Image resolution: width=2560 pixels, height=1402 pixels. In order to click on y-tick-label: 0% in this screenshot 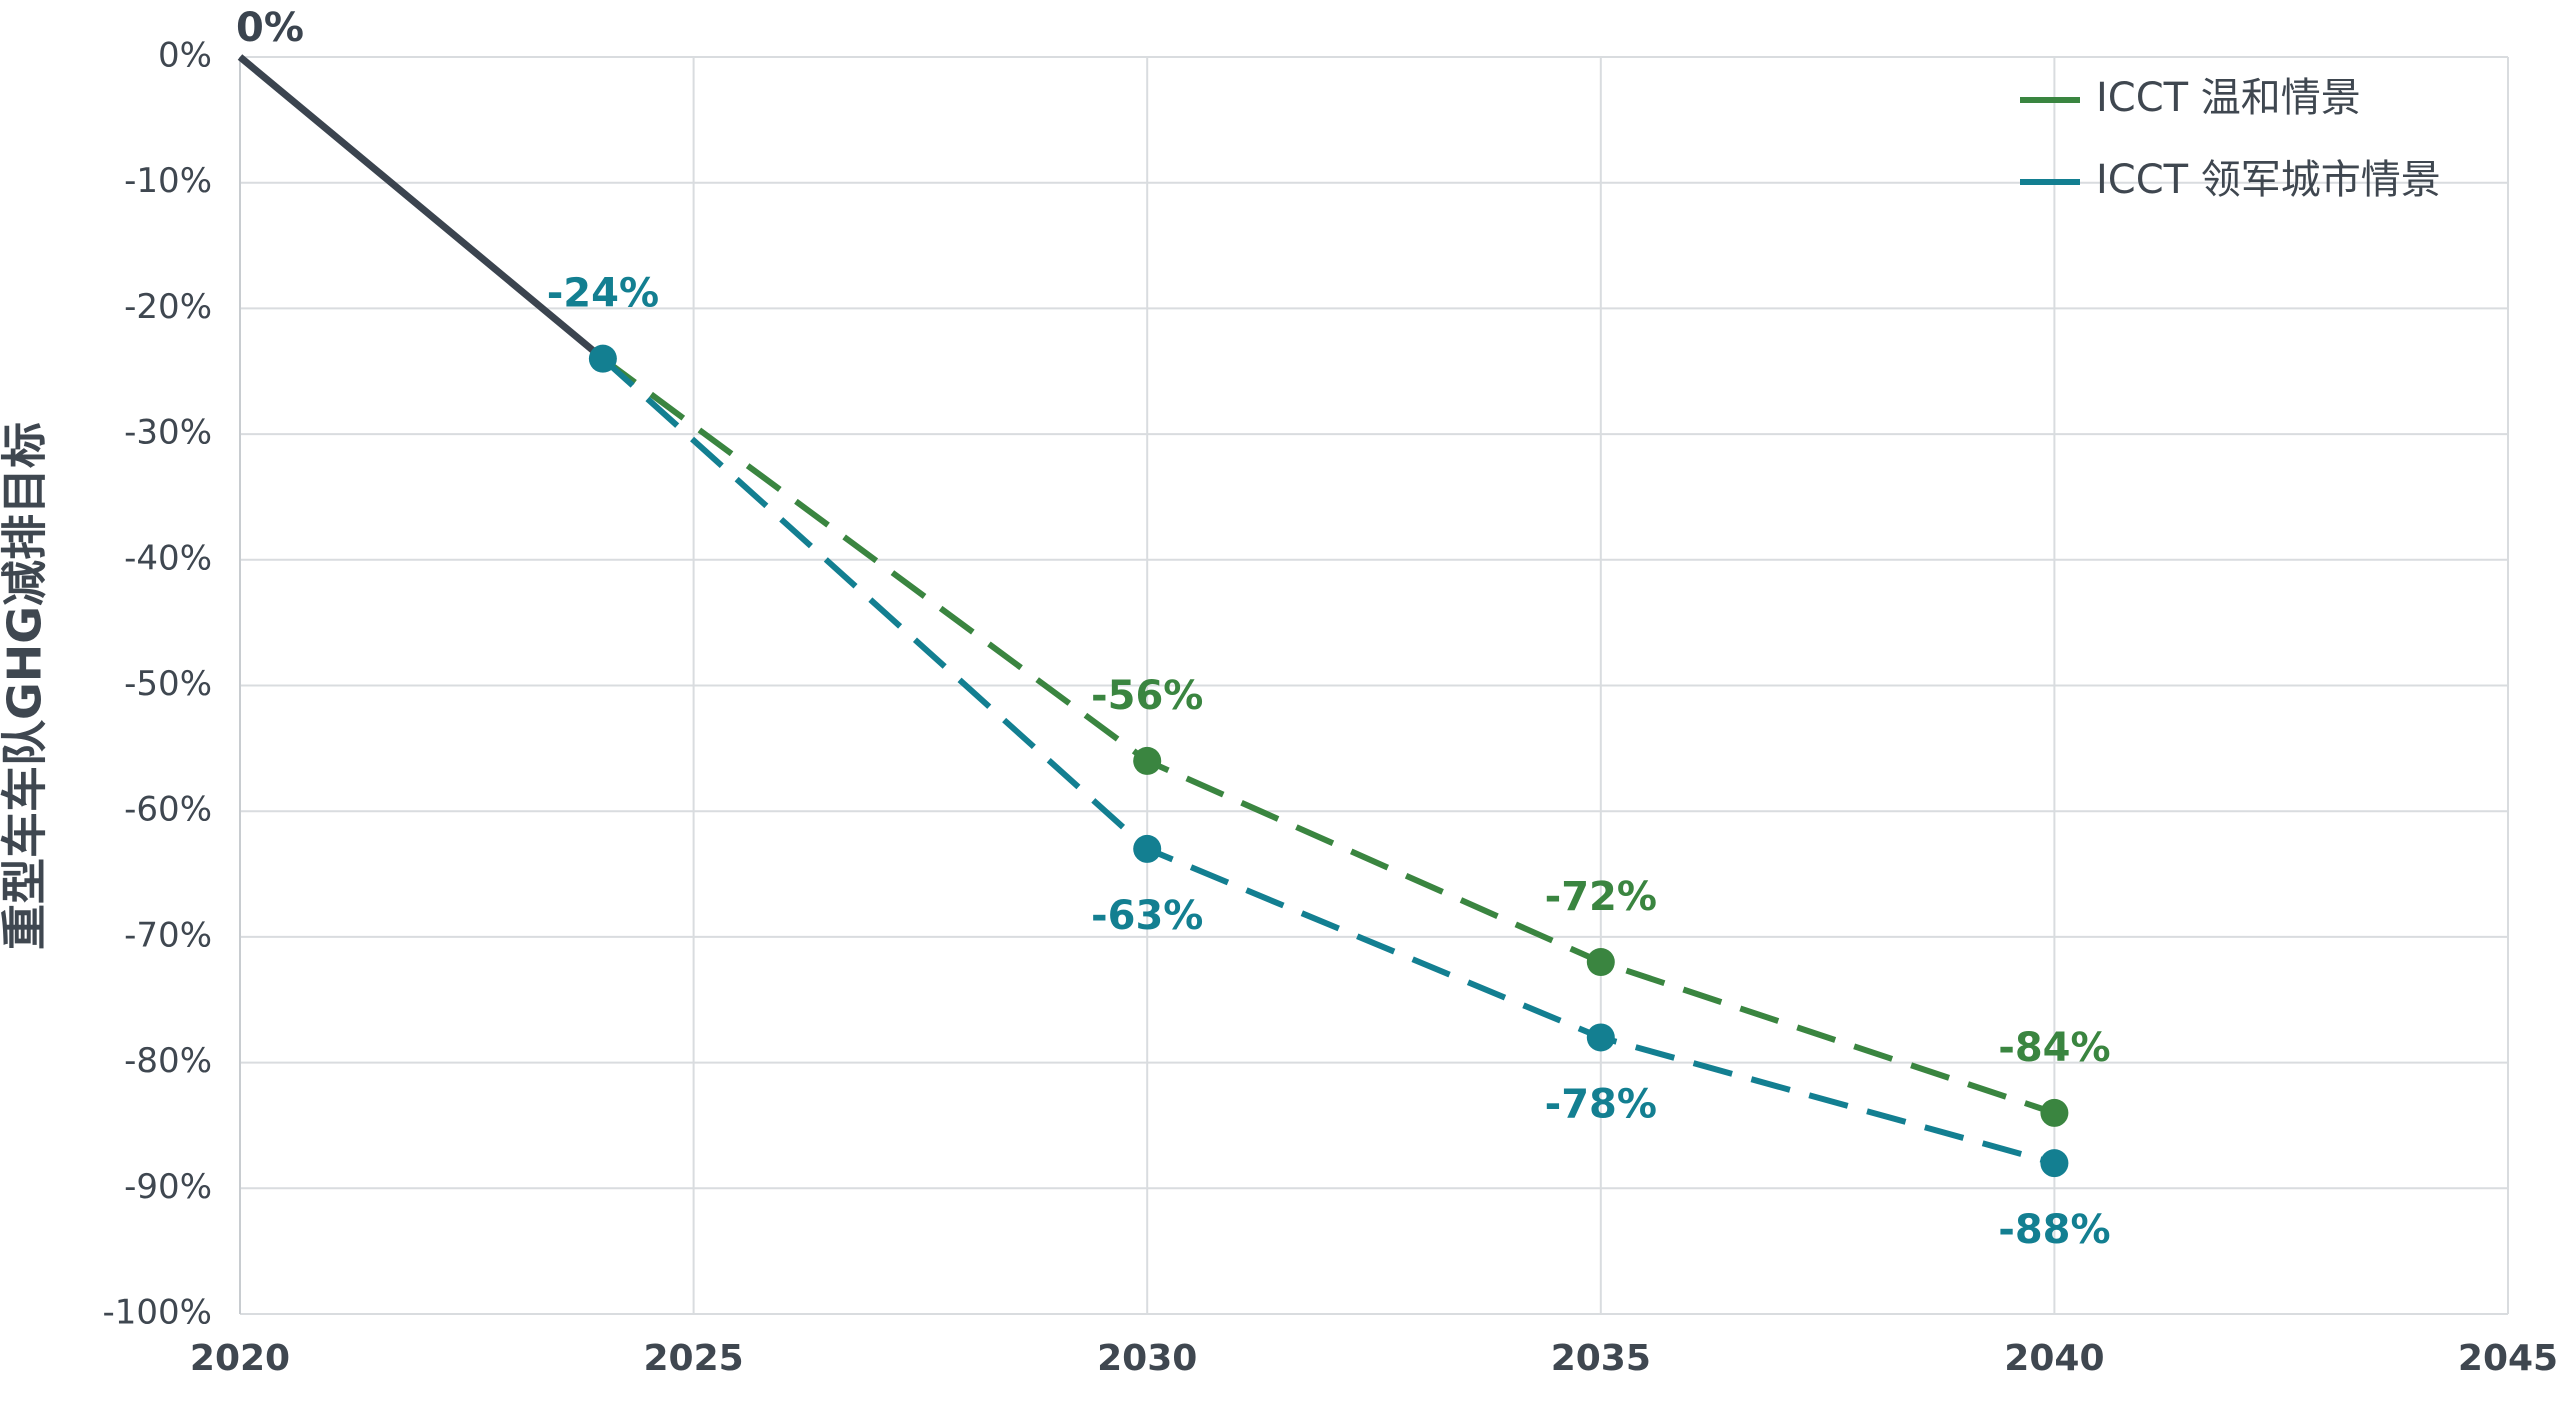, I will do `click(185, 56)`.